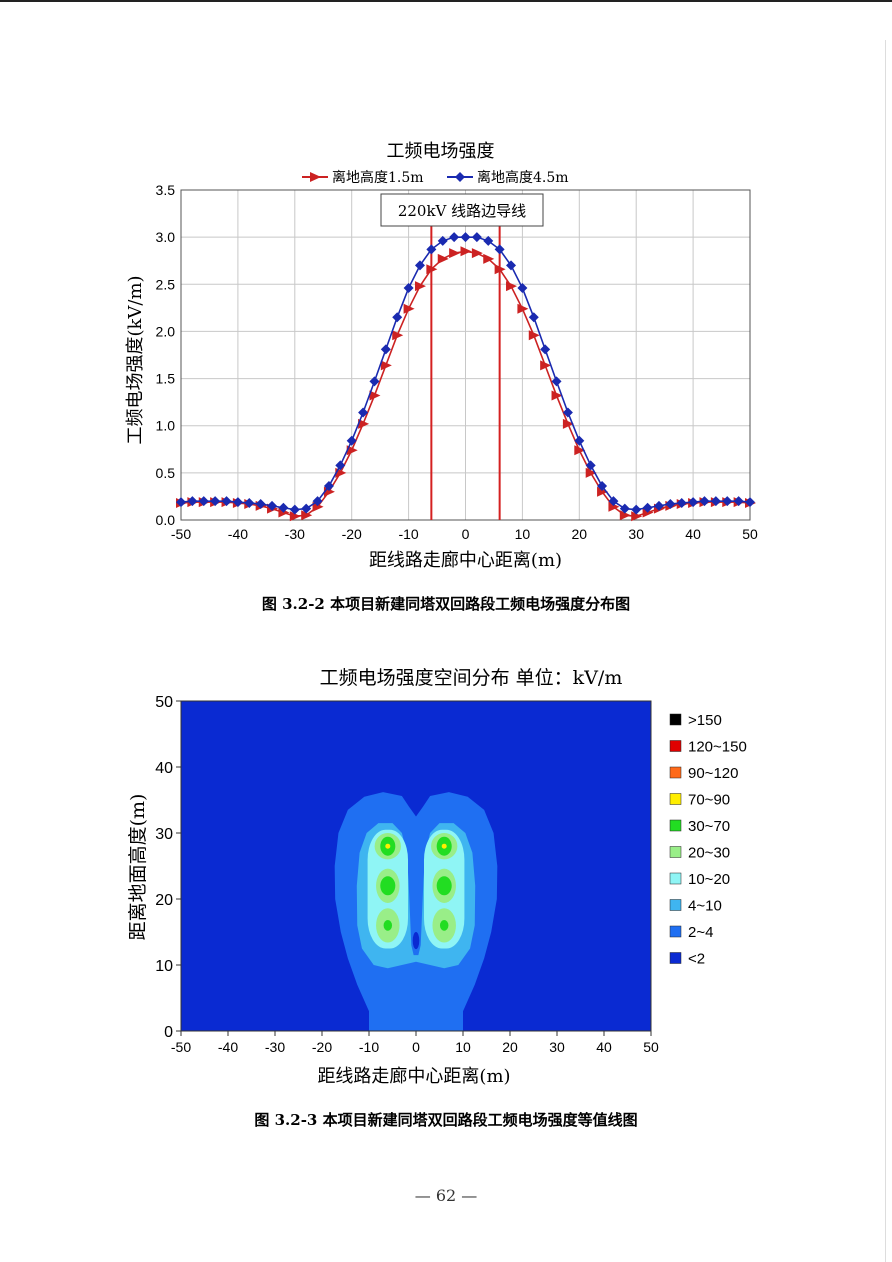 Image resolution: width=892 pixels, height=1262 pixels. What do you see at coordinates (164, 834) in the screenshot?
I see `y-tick-label: 30` at bounding box center [164, 834].